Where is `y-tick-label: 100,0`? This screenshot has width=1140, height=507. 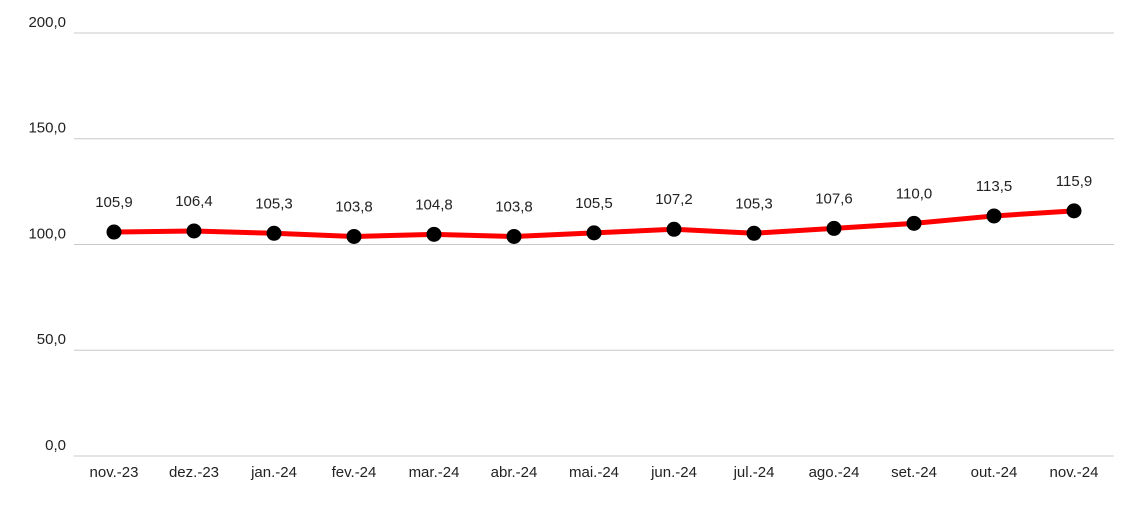
y-tick-label: 100,0 is located at coordinates (47, 233).